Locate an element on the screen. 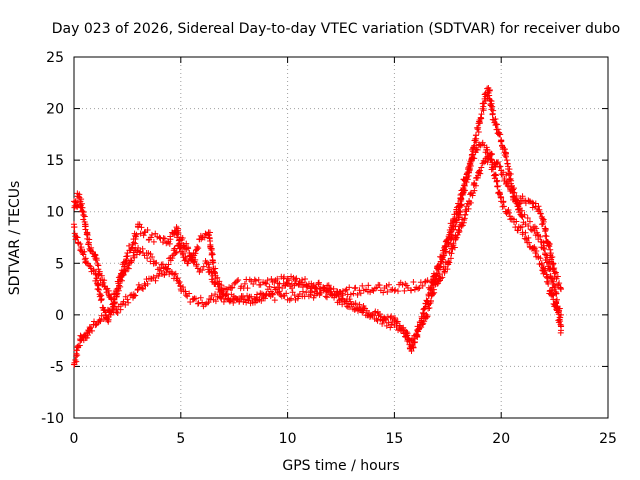 Image resolution: width=640 pixels, height=480 pixels. x-axis-tick-labels: 0 5 10 15 20 25 is located at coordinates (343, 439).